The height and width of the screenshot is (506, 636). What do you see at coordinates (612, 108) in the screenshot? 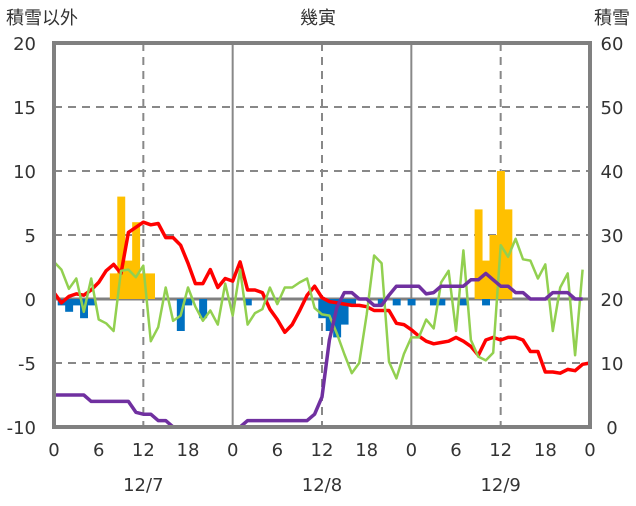
I see `right-tick-label: 50` at bounding box center [612, 108].